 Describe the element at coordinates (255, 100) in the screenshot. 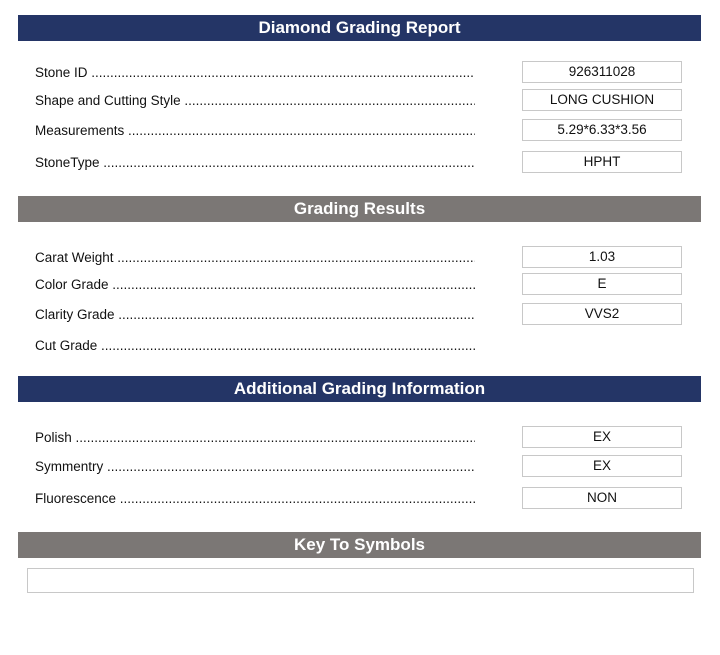

I see `field-label: Shape and Cutting Style` at that location.